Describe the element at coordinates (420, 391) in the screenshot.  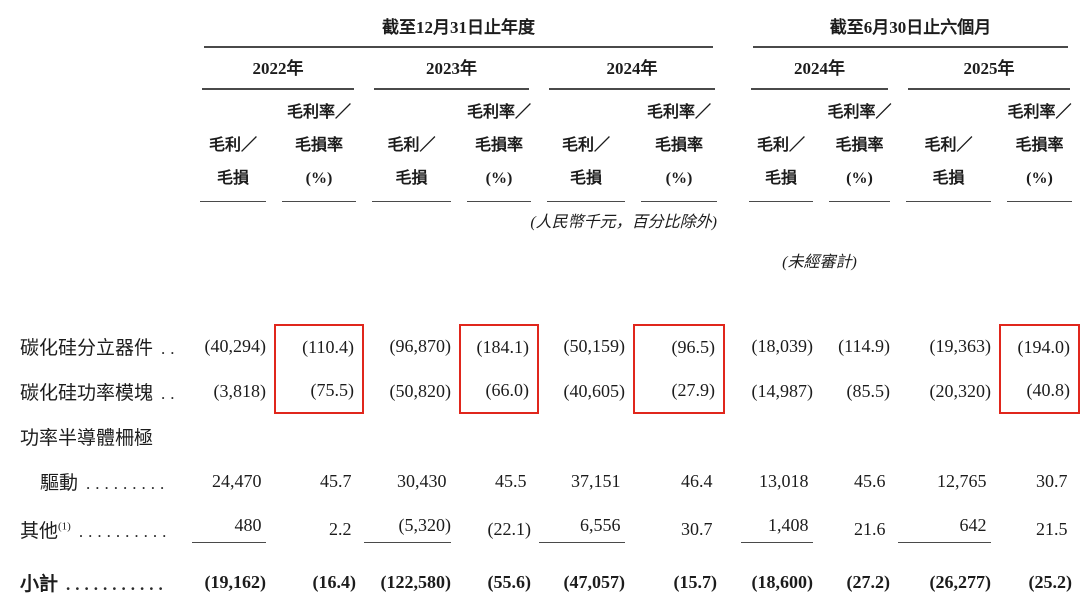
I see `value-cell: (50,820)` at that location.